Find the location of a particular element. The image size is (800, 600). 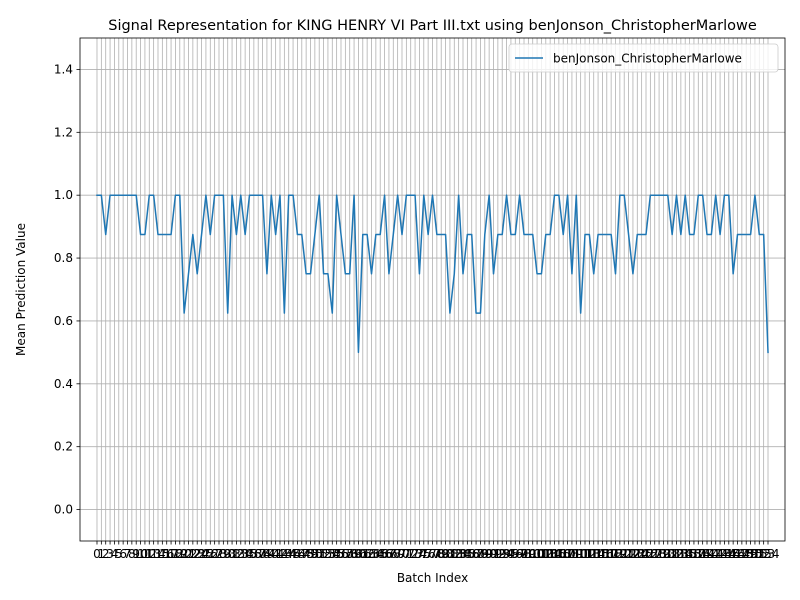

x-tick-label: 135 is located at coordinates (685, 554).